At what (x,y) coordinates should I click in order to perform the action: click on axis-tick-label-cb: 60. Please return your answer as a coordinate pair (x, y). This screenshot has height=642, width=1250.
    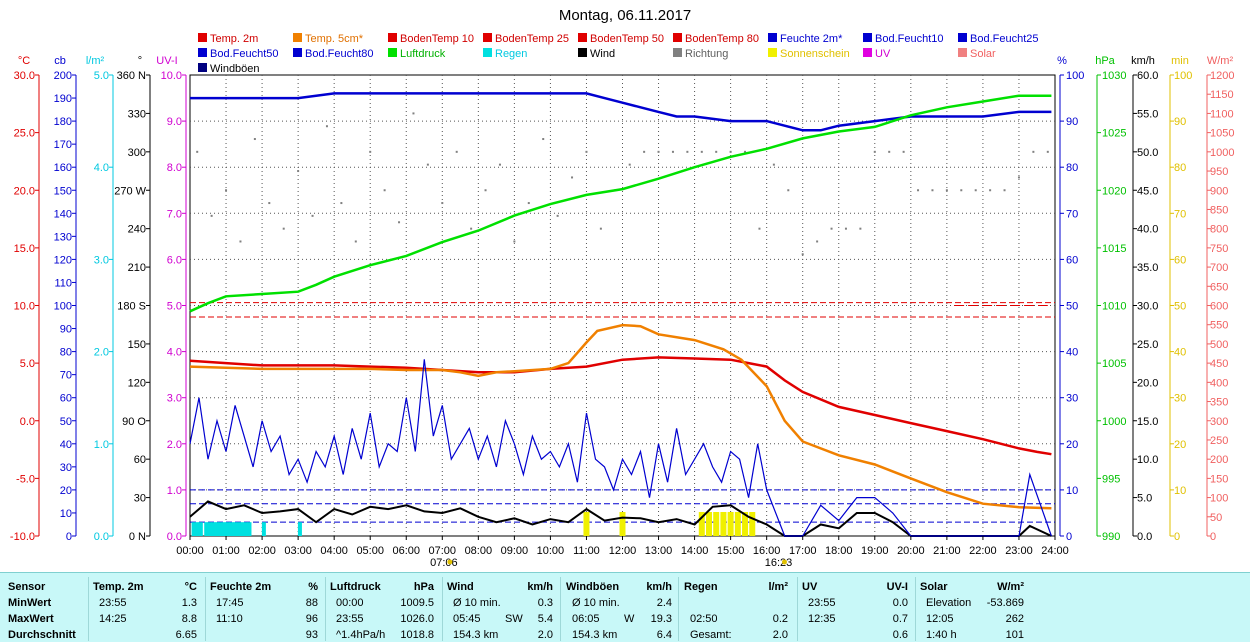
    Looking at the image, I should click on (66, 399).